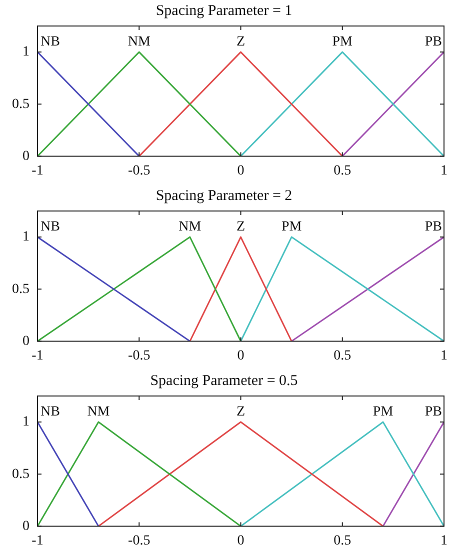 This screenshot has width=454, height=556. I want to click on chart-title: Spacing Parameter = 1, so click(224, 10).